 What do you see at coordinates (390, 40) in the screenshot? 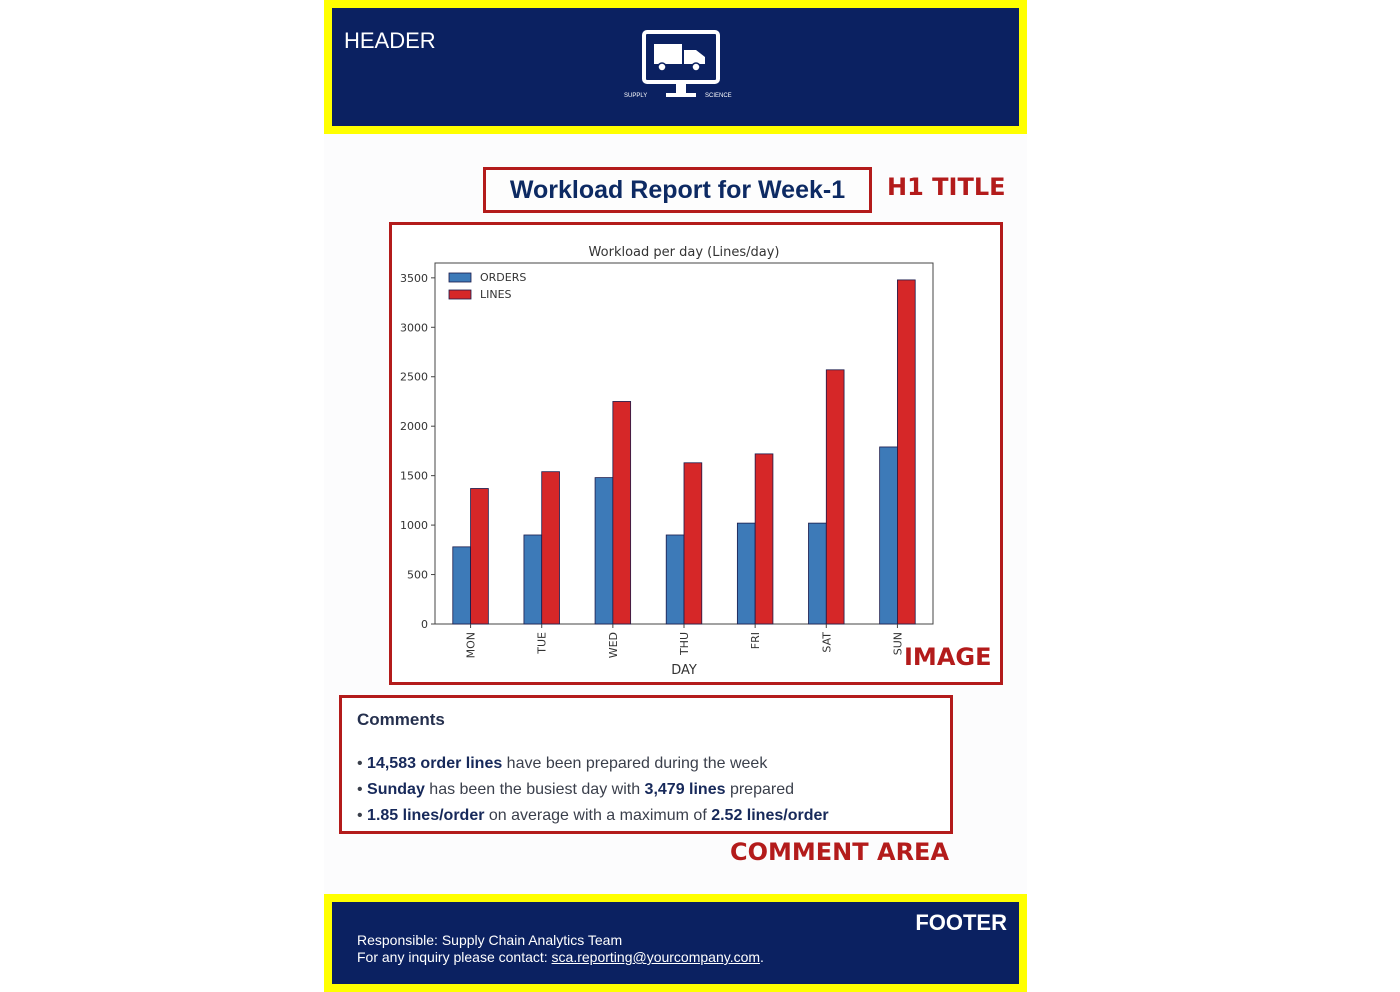
I see `header-label: HEADER` at bounding box center [390, 40].